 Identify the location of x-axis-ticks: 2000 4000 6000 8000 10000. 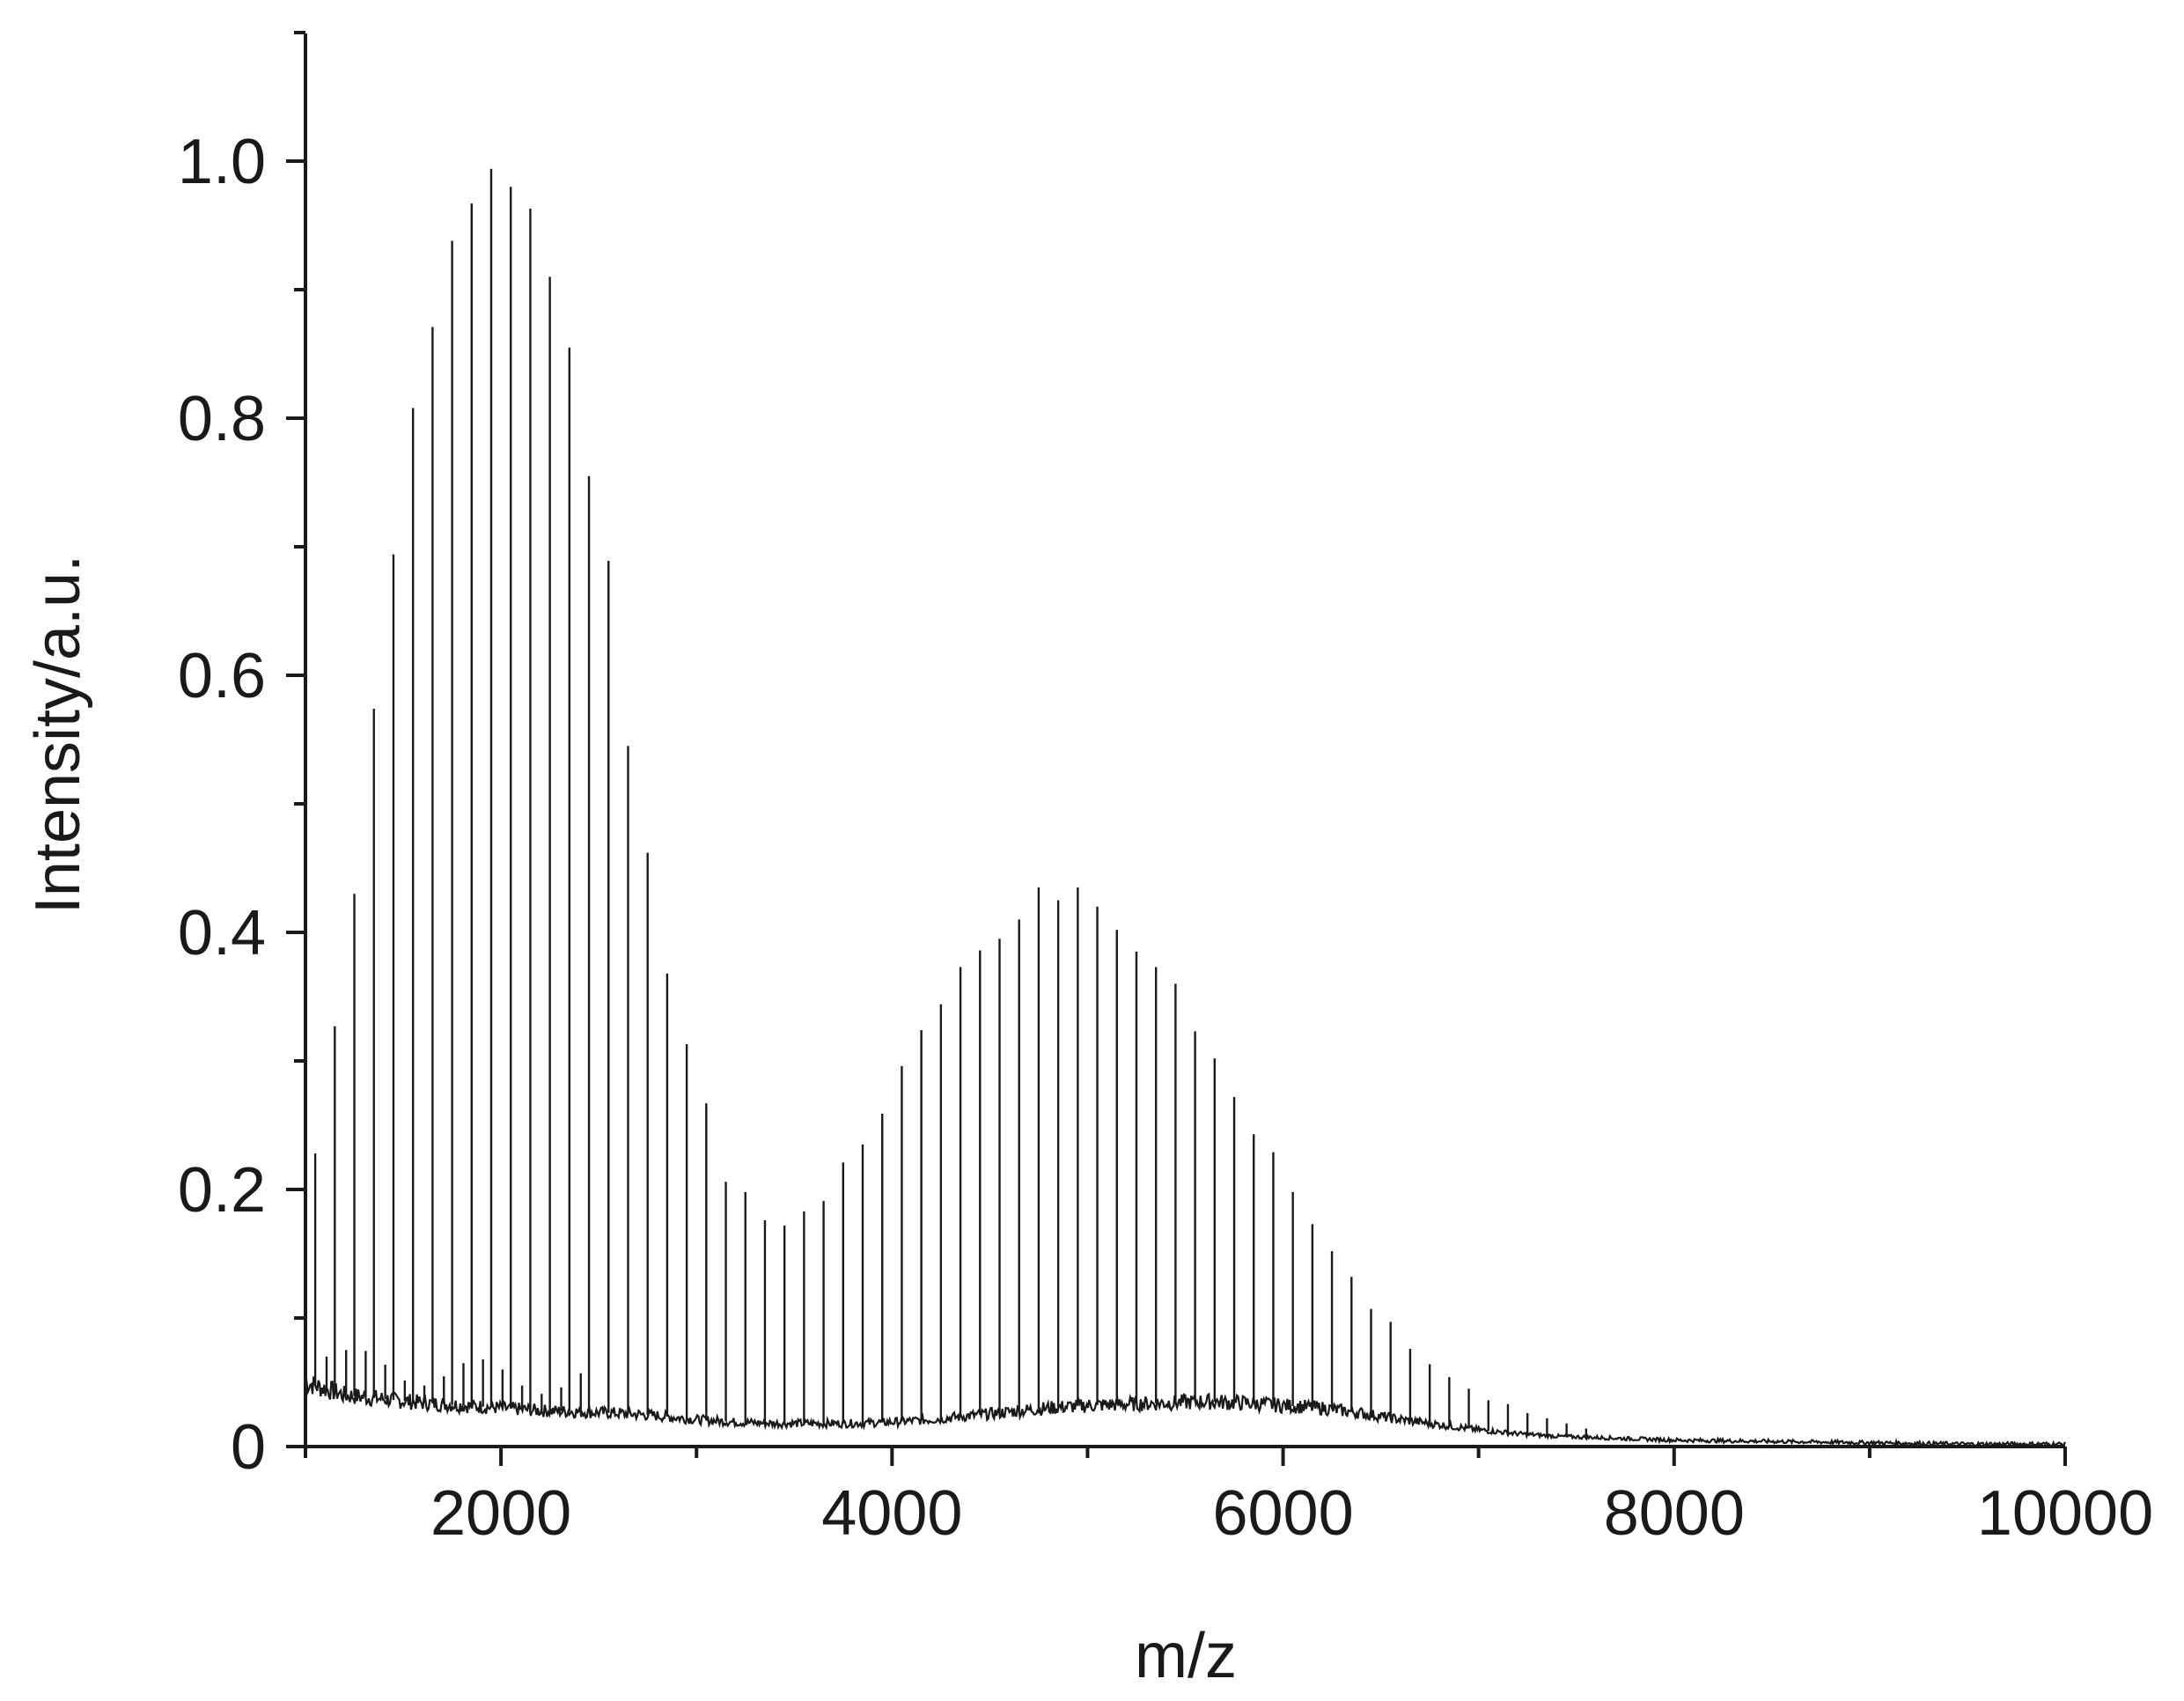
(1228, 1498).